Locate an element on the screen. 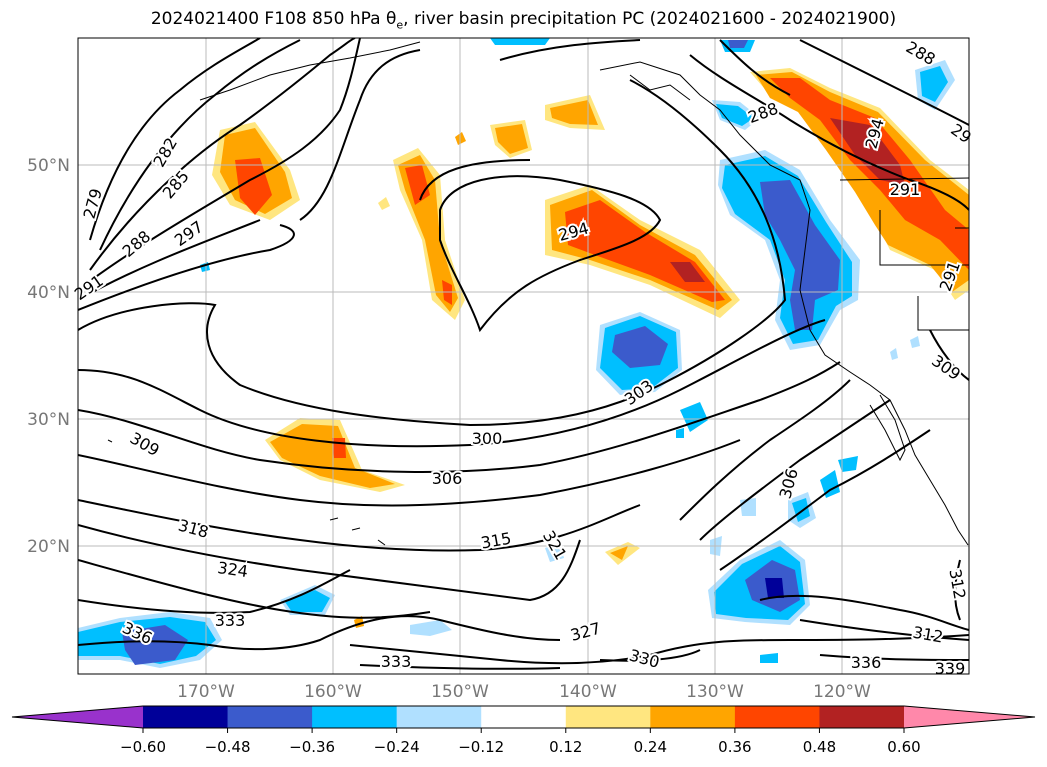 Image resolution: width=1047 pixels, height=767 pixels. lon-tick-140w: 140°W is located at coordinates (588, 692).